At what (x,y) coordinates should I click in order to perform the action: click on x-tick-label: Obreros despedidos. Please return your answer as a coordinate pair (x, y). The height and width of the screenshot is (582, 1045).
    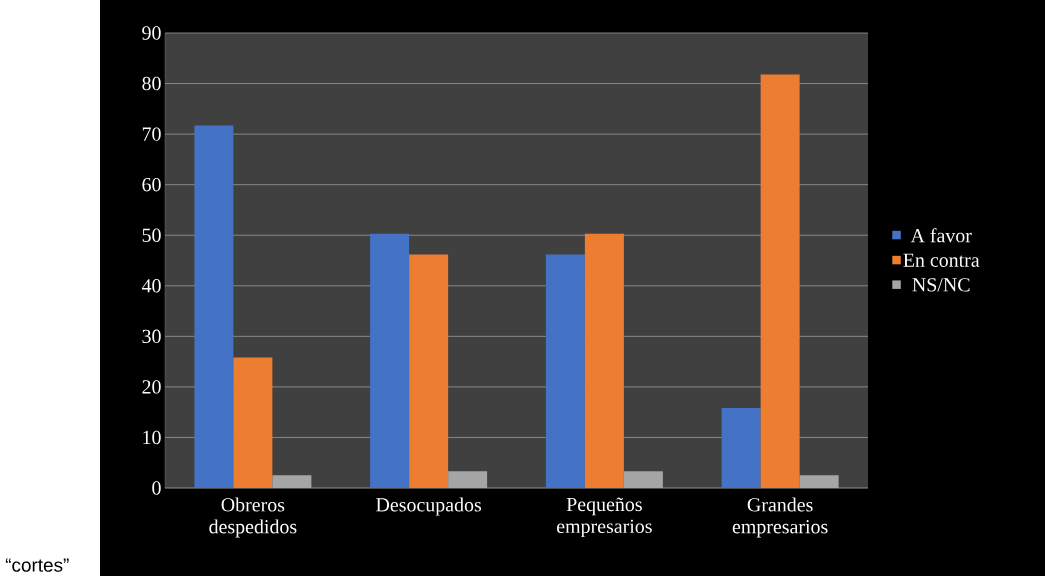
    Looking at the image, I should click on (253, 517).